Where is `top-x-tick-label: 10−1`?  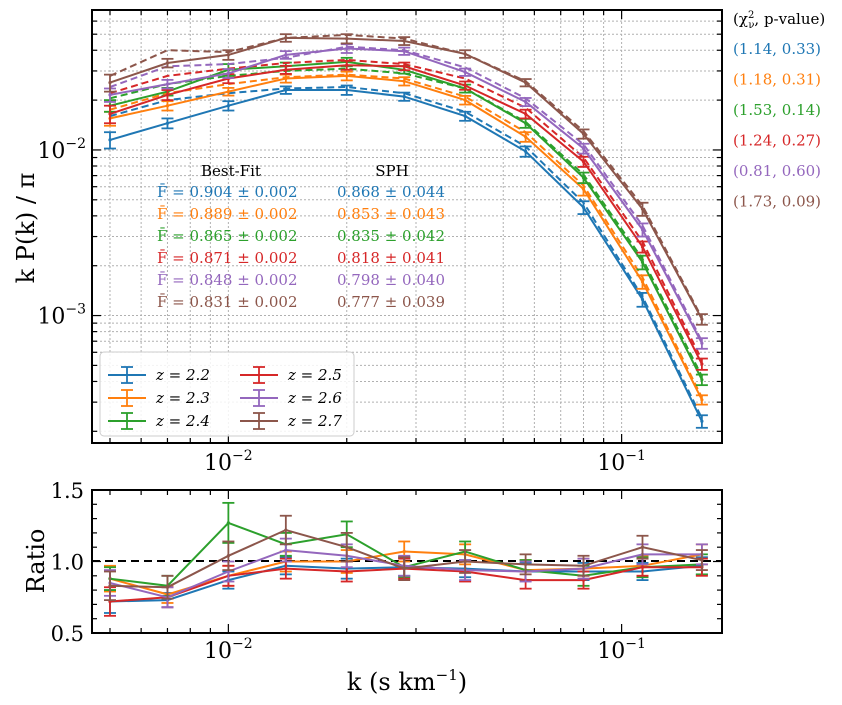 top-x-tick-label: 10−1 is located at coordinates (621, 462).